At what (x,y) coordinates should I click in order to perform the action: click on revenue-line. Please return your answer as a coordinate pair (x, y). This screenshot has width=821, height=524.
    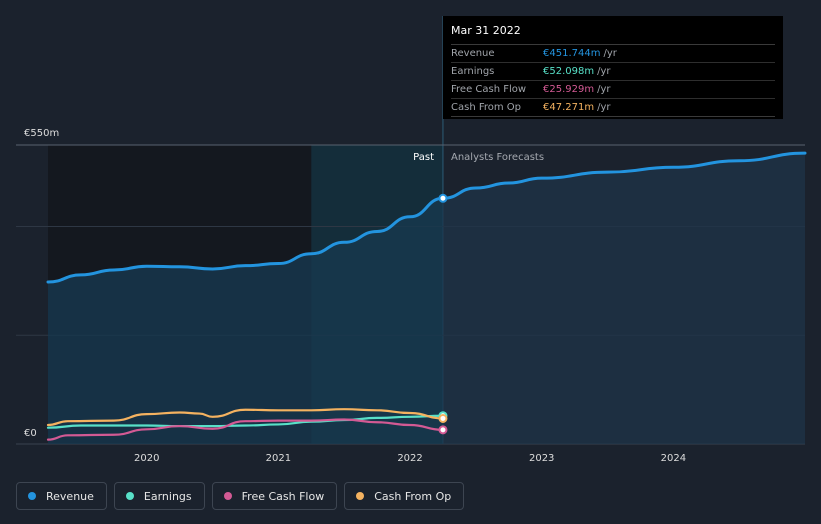
    Looking at the image, I should click on (245, 240).